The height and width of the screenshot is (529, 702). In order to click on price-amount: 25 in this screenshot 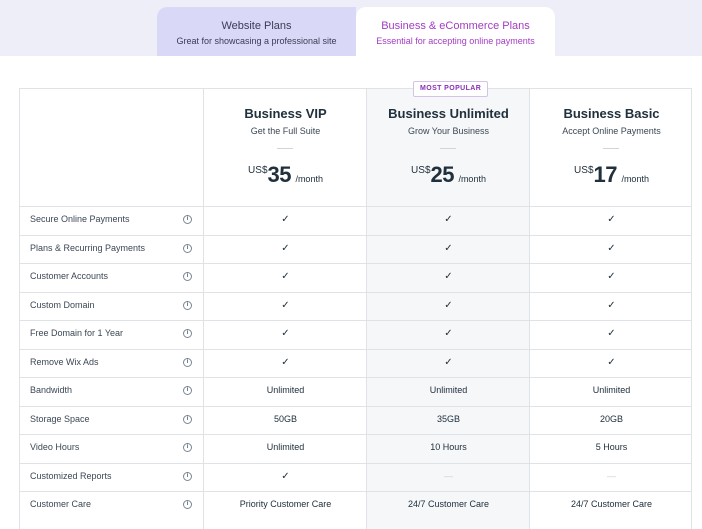, I will do `click(442, 174)`.